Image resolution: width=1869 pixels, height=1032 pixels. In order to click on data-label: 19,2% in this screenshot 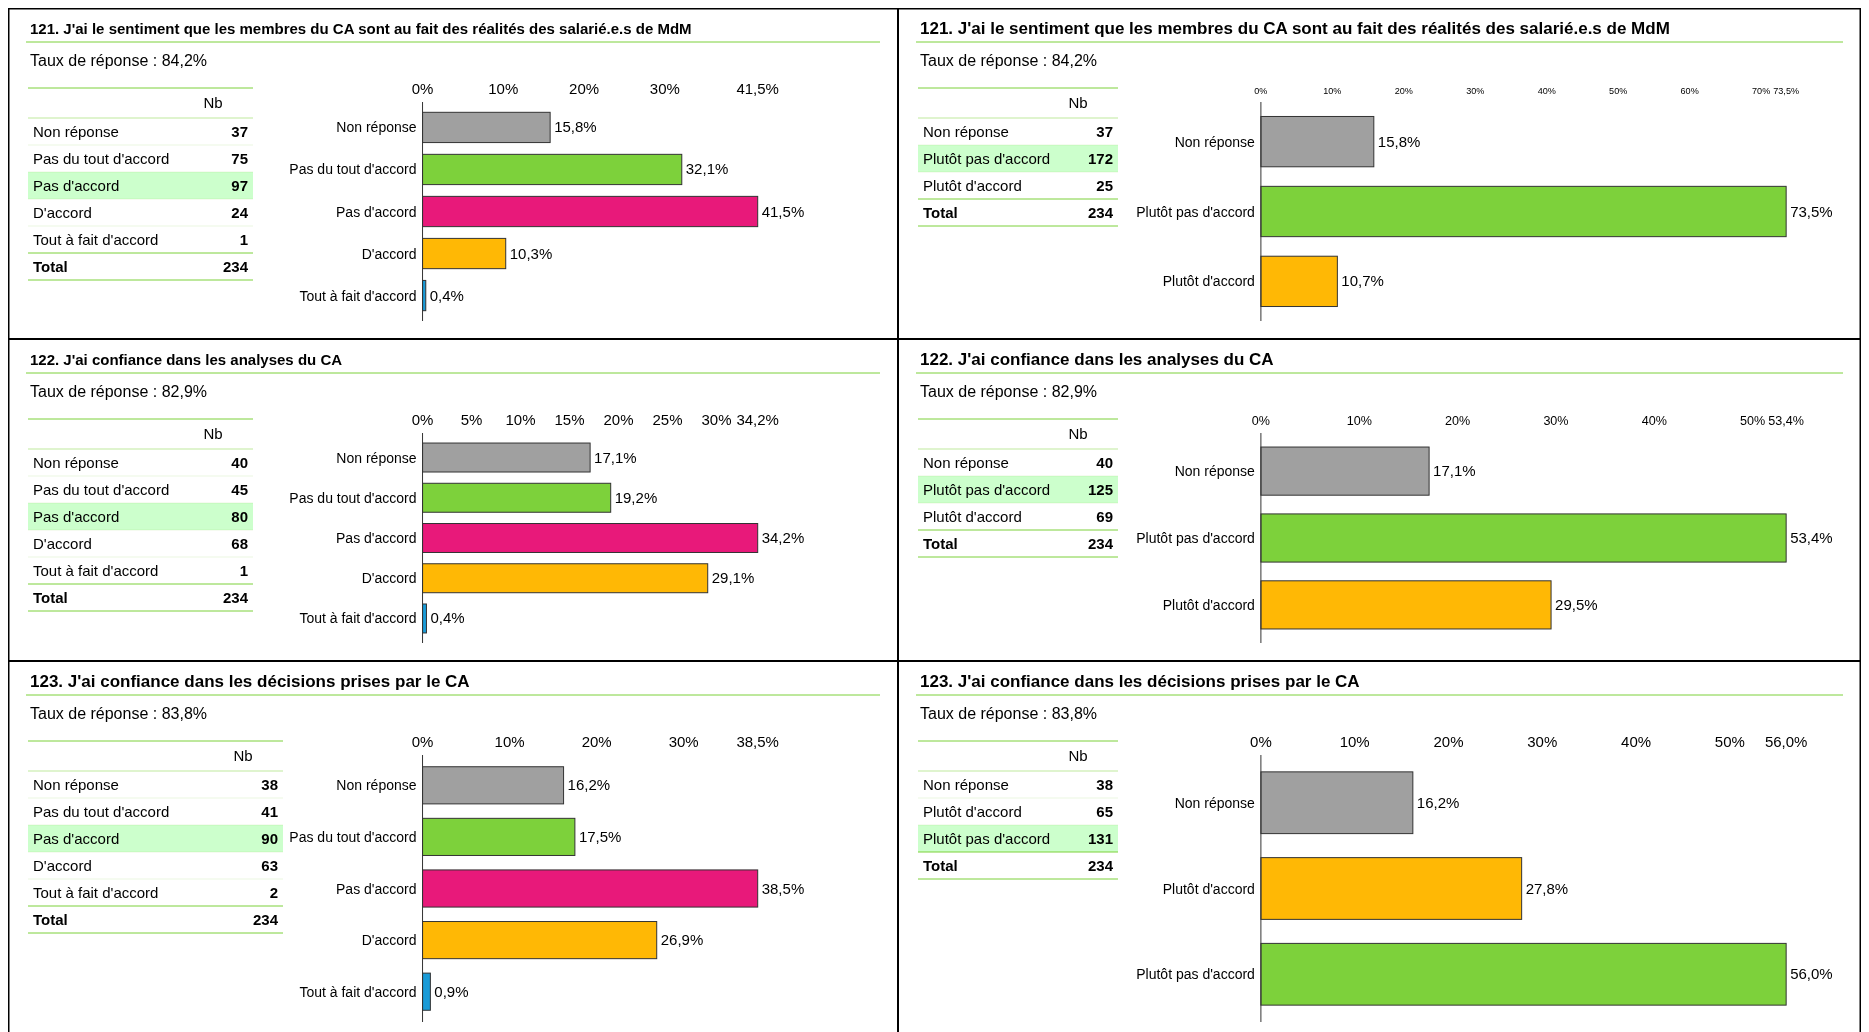, I will do `click(636, 497)`.